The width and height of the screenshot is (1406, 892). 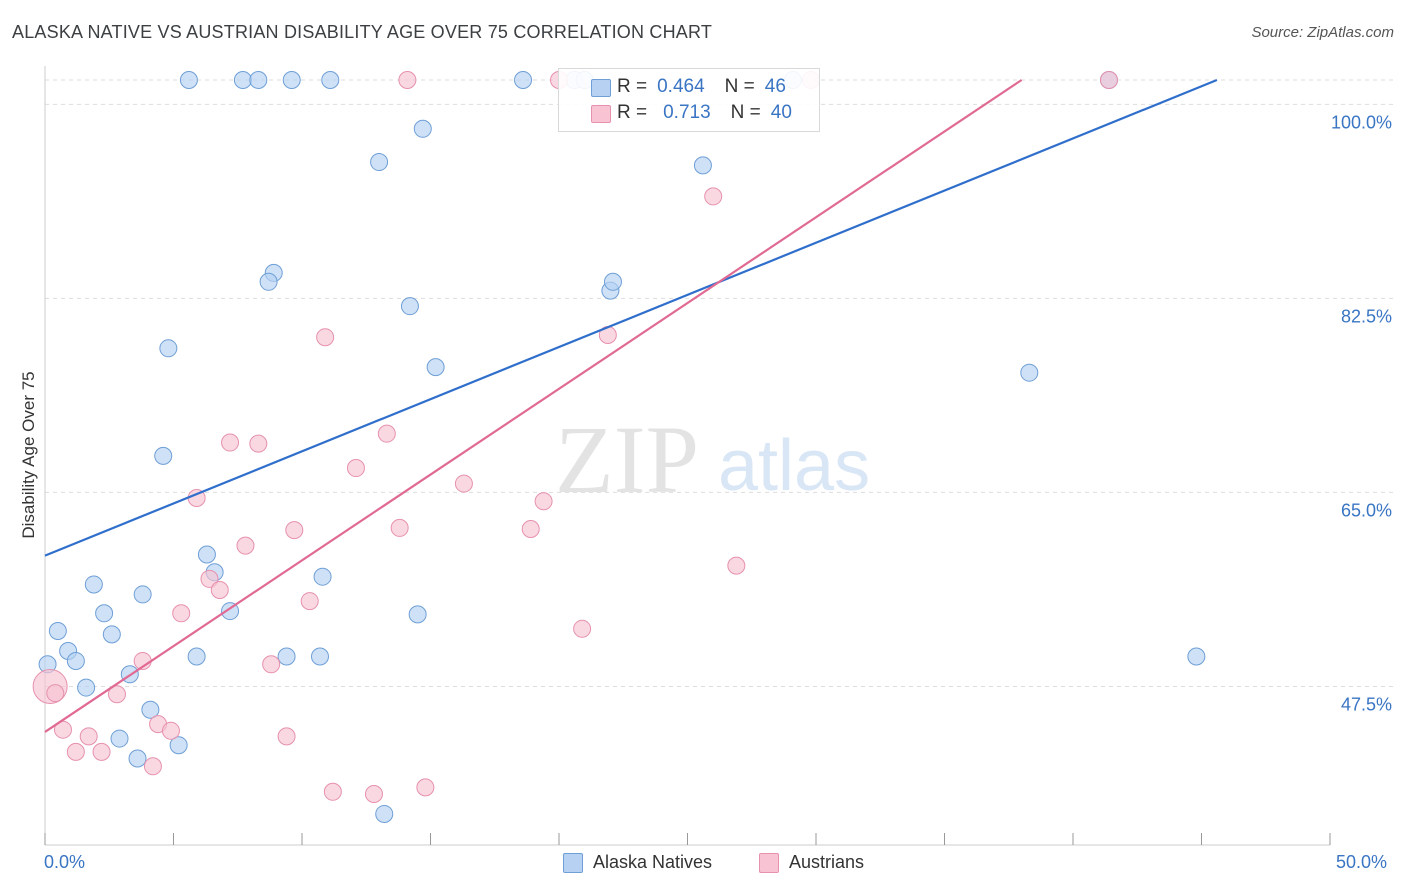 What do you see at coordinates (28, 454) in the screenshot?
I see `y-axis-label: Disability Age Over 75` at bounding box center [28, 454].